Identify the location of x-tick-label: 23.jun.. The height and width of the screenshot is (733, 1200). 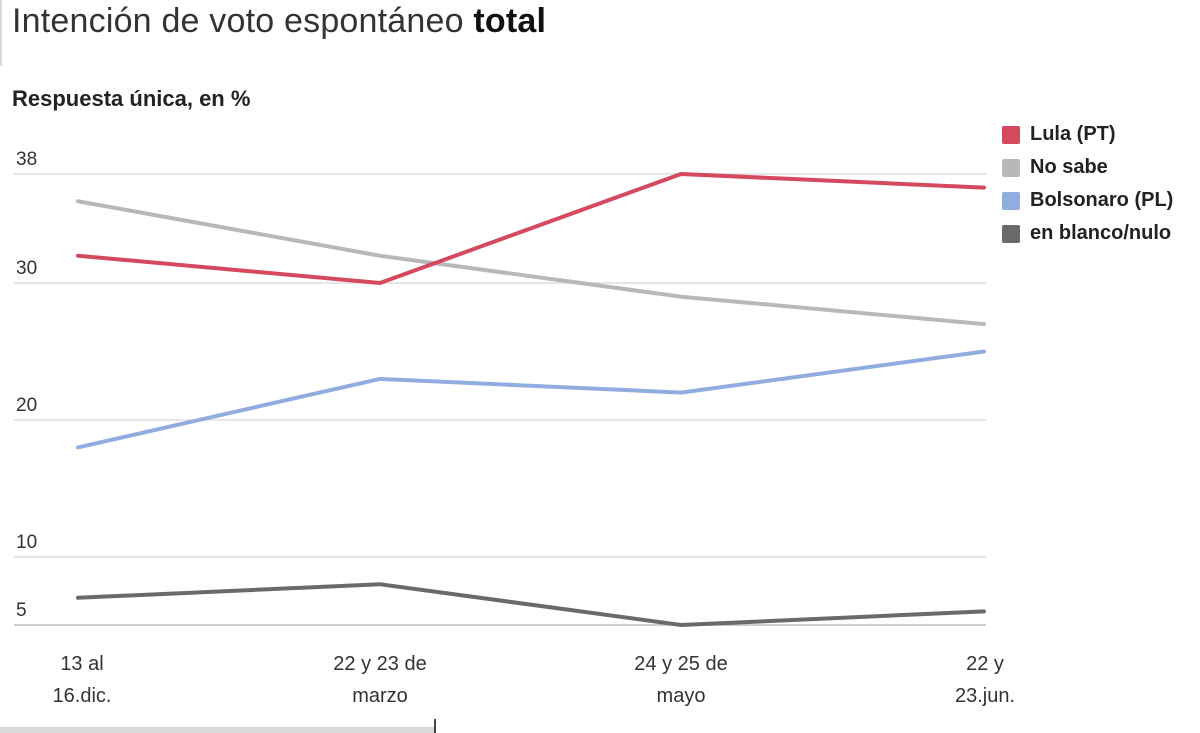
(985, 696).